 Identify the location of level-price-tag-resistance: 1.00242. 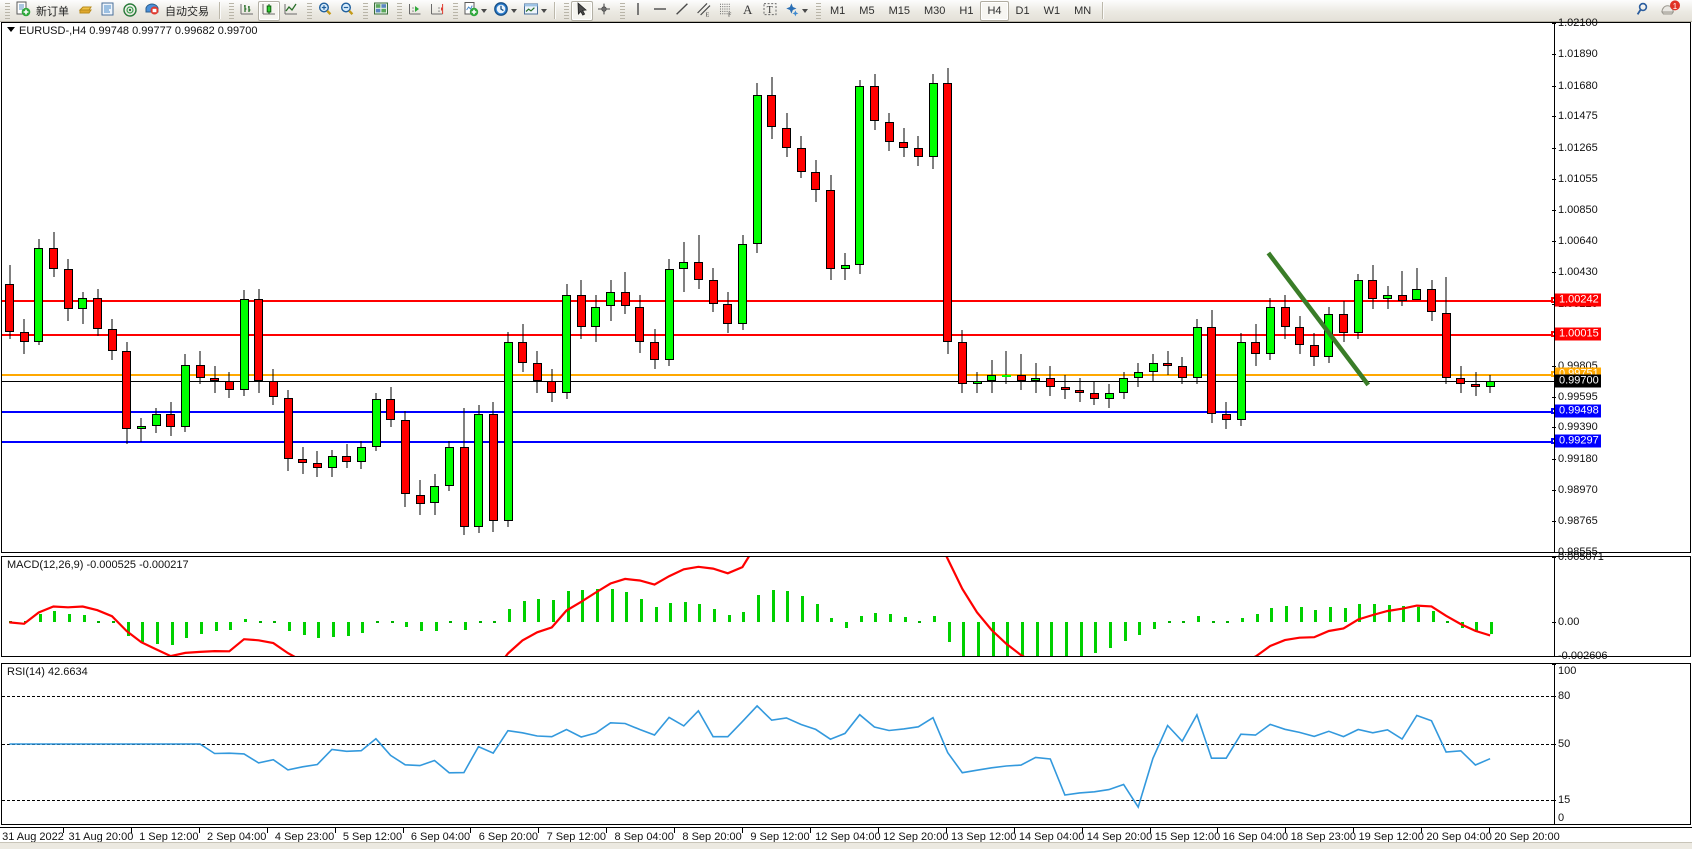
(1578, 300).